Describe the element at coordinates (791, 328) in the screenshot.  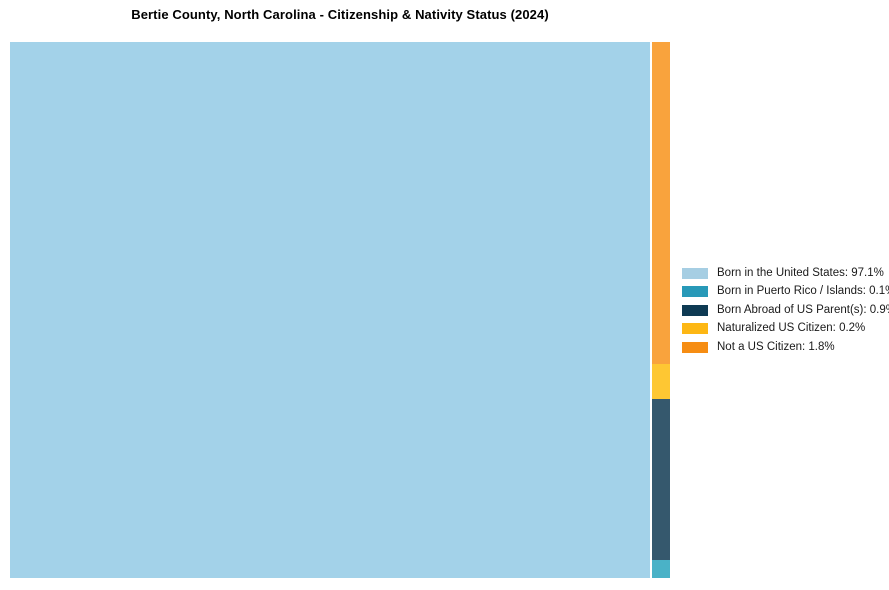
I see `legend-label-naturalized: Naturalized US Citizen: 0.2%` at that location.